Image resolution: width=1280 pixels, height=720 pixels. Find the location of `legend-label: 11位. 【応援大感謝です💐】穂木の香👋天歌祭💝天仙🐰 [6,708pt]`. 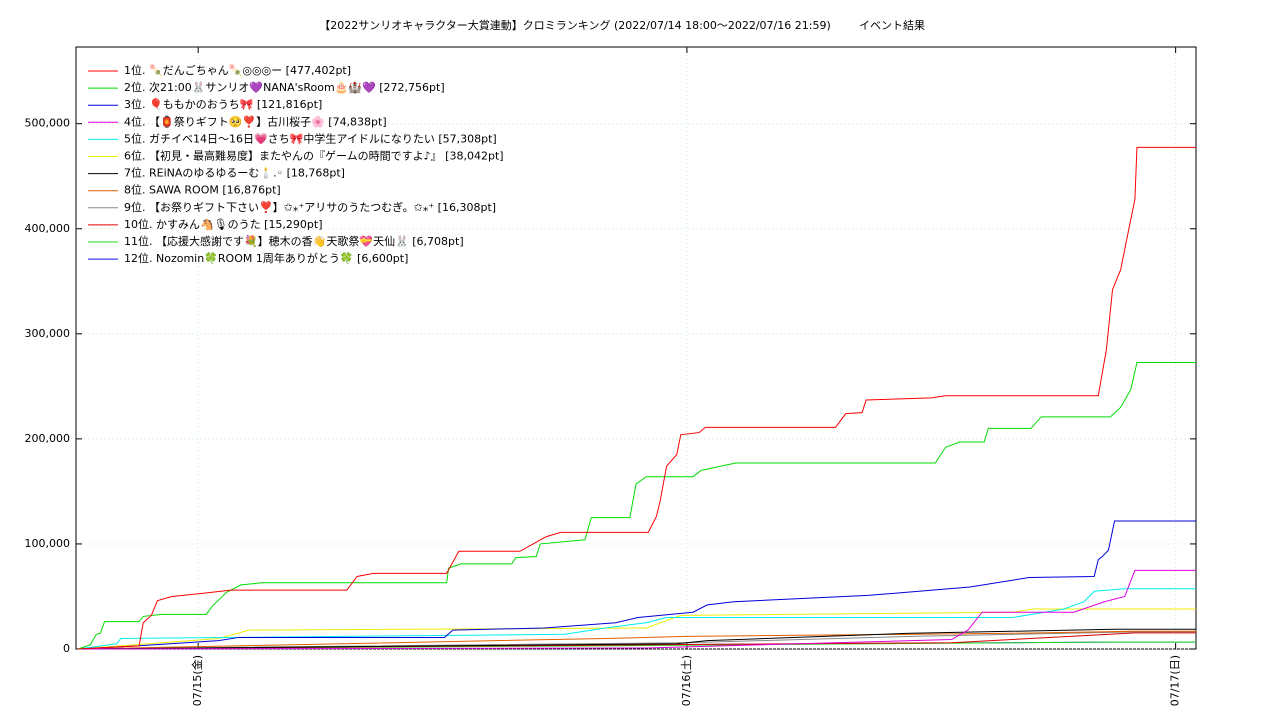

legend-label: 11位. 【応援大感謝です💐】穂木の香👋天歌祭💝天仙🐰 [6,708pt] is located at coordinates (294, 241).